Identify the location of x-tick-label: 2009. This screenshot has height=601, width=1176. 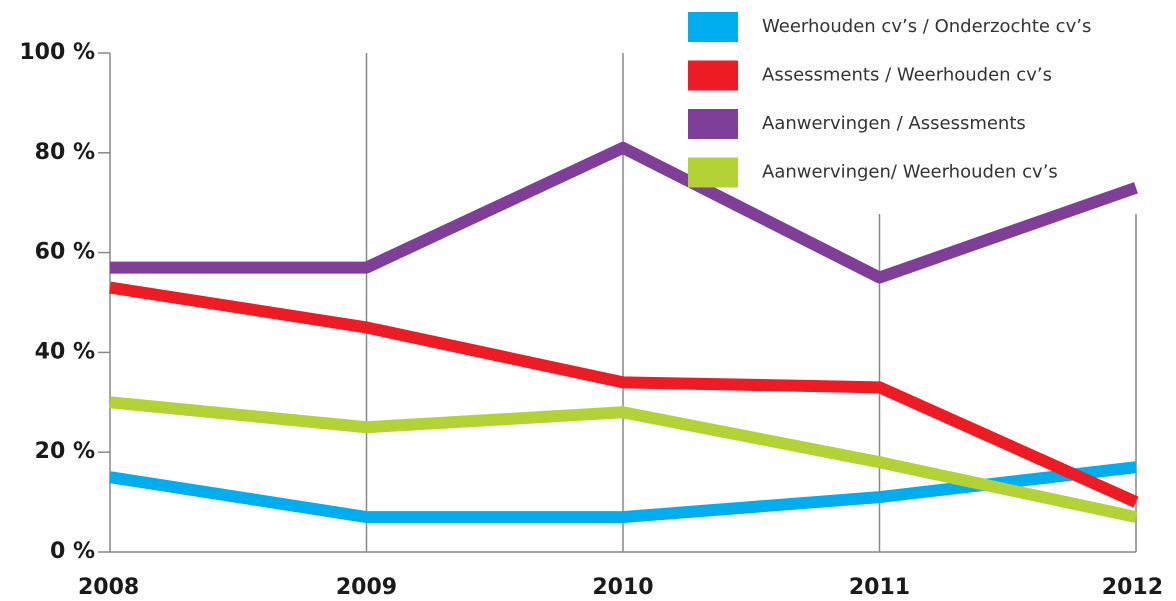
(366, 587).